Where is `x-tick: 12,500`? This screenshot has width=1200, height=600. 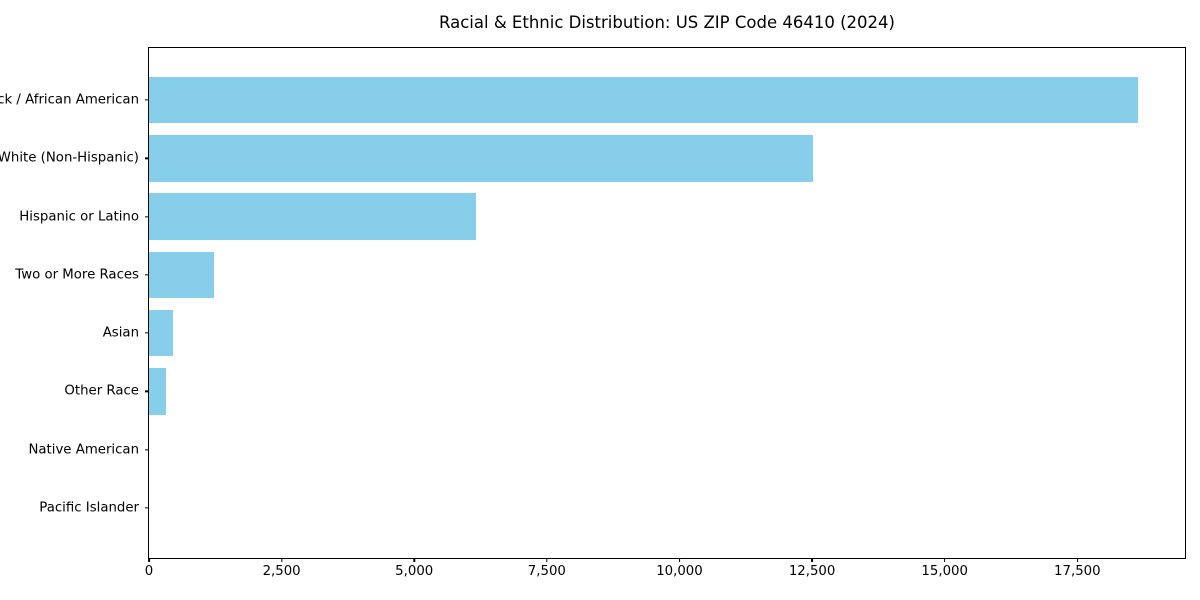
x-tick: 12,500 is located at coordinates (812, 568).